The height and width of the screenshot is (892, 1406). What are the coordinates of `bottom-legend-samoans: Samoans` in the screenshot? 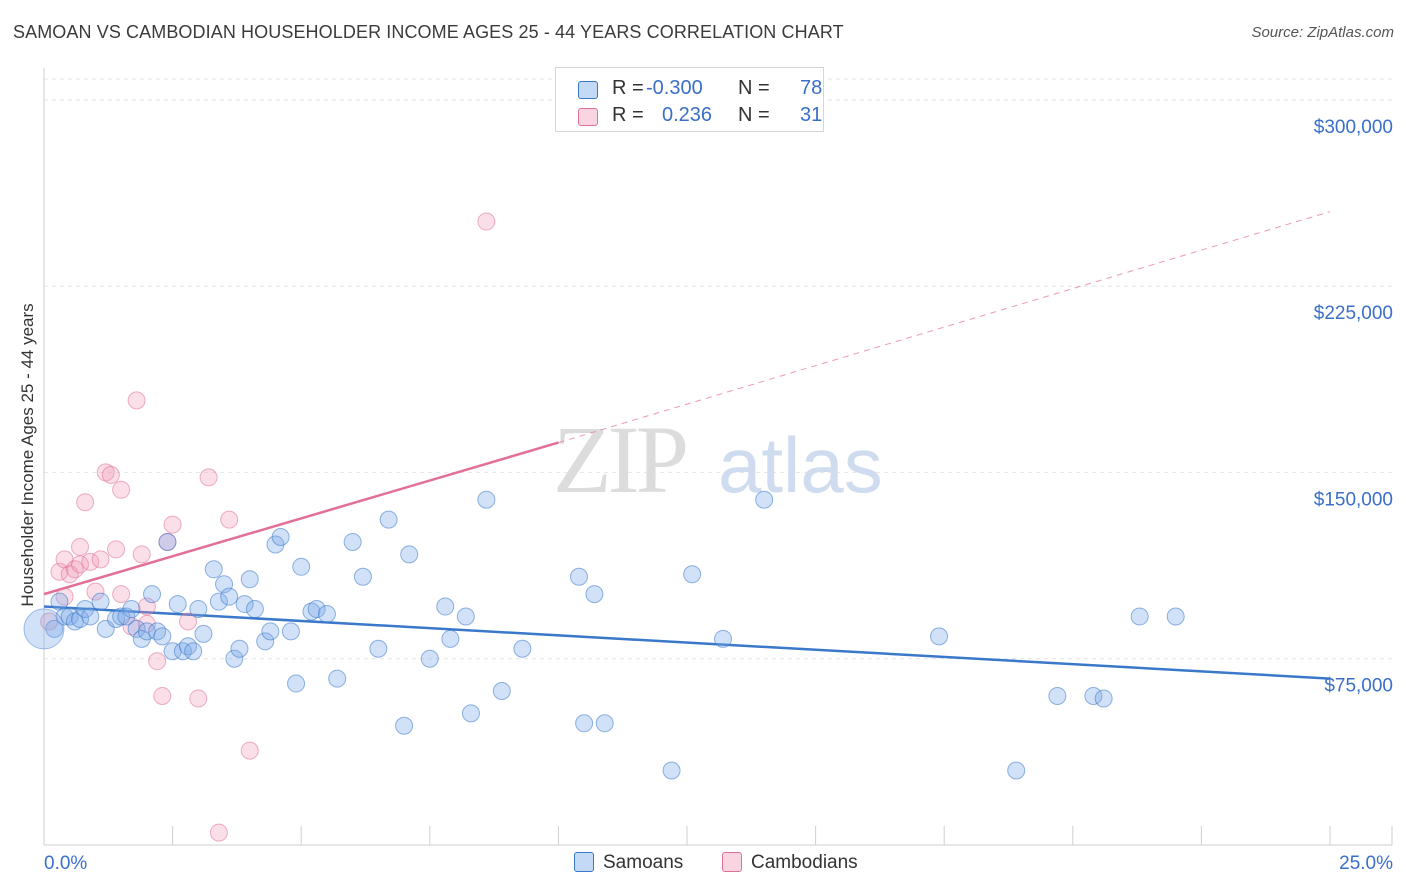 It's located at (628, 863).